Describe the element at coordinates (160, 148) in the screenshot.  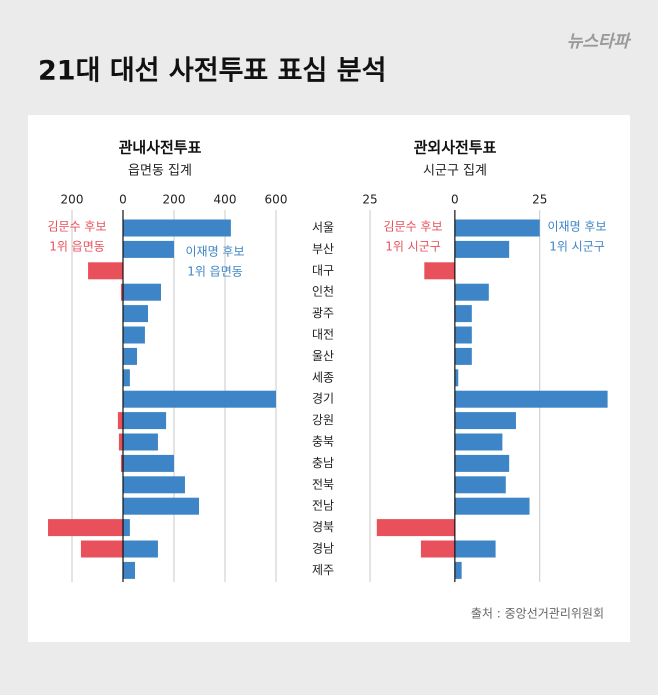
I see `chart-title: 관내사전투표` at that location.